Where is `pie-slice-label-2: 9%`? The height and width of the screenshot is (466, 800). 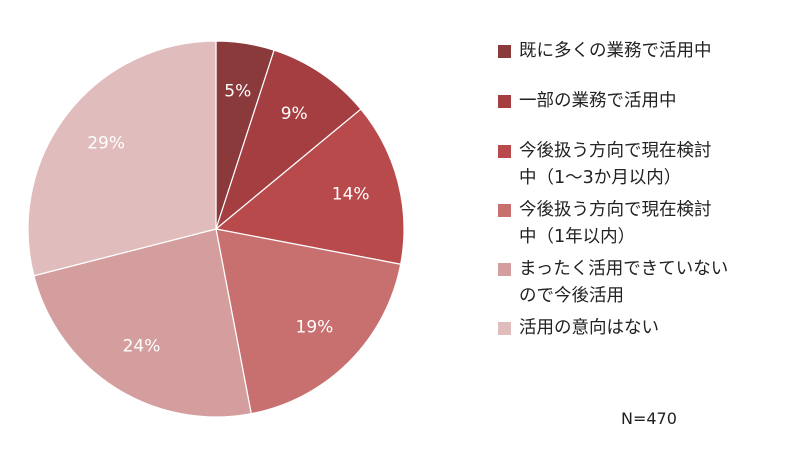 pie-slice-label-2: 9% is located at coordinates (294, 114).